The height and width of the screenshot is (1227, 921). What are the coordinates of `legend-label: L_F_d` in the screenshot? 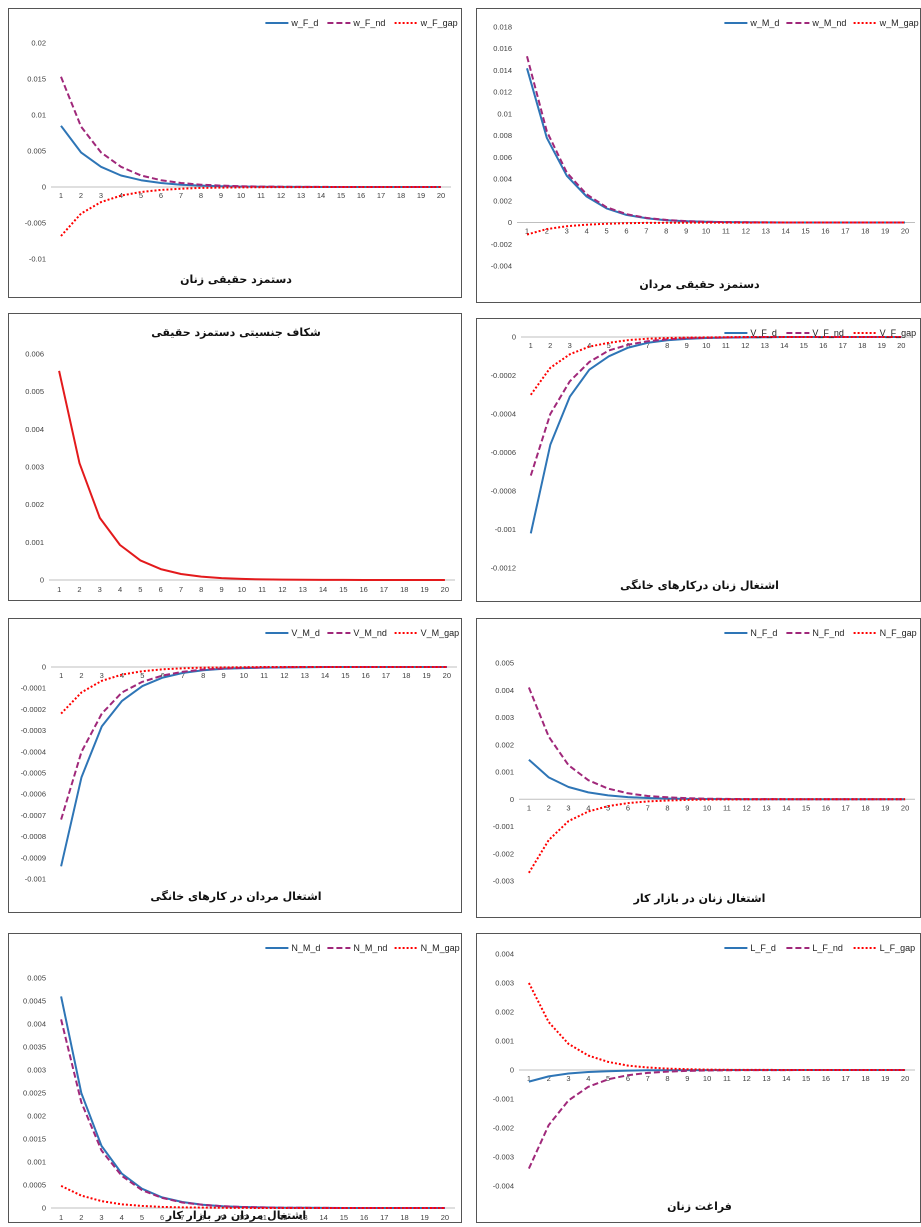 It's located at (763, 948).